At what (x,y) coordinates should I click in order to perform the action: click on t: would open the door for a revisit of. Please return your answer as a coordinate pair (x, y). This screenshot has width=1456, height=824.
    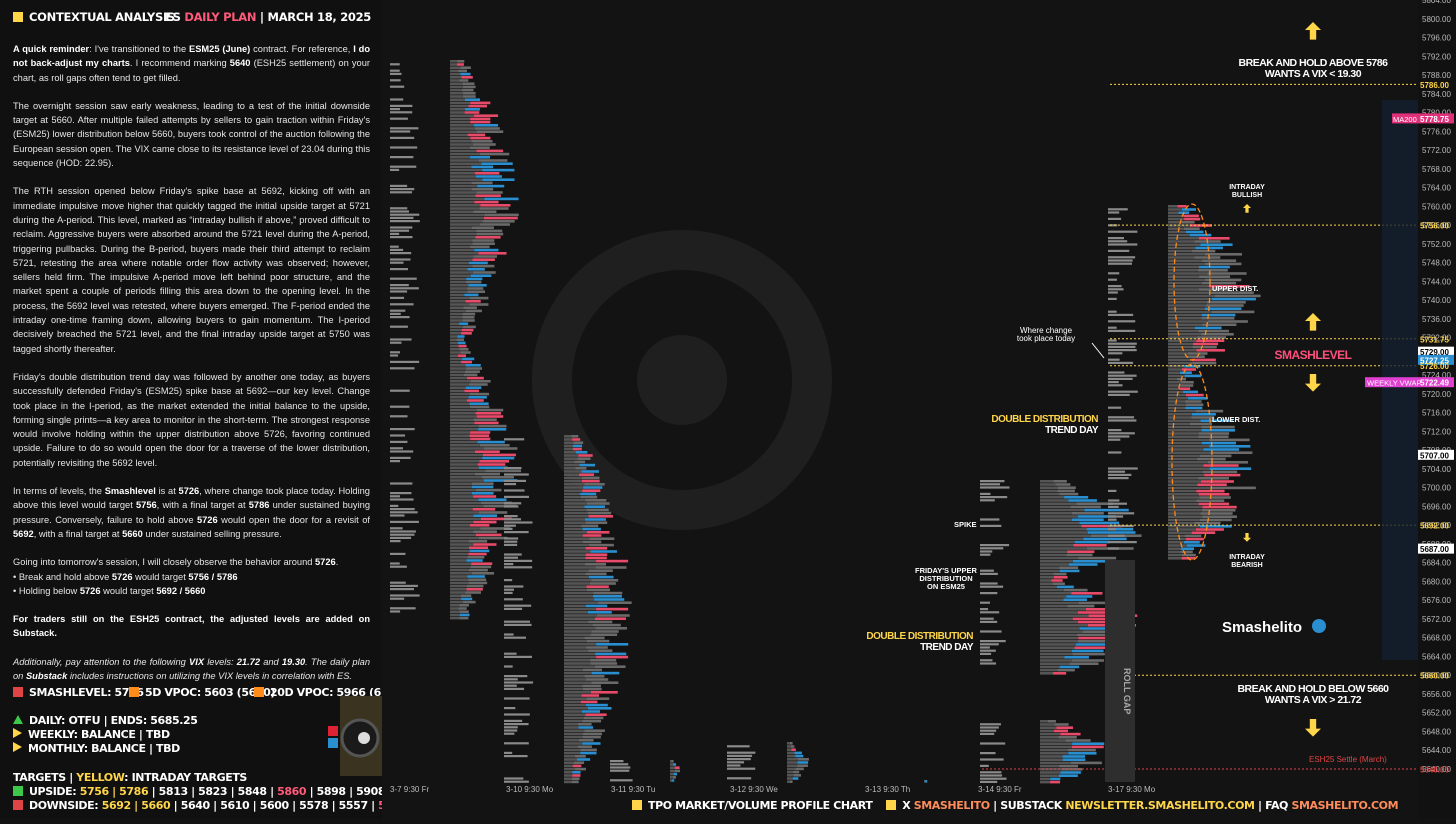
    Looking at the image, I should click on (293, 519).